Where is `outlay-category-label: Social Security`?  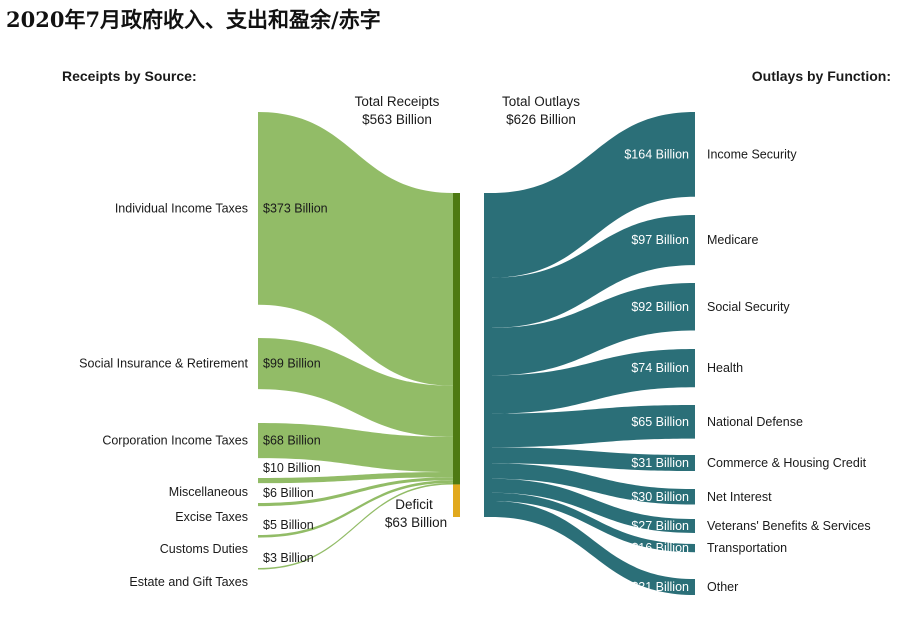
outlay-category-label: Social Security is located at coordinates (748, 307).